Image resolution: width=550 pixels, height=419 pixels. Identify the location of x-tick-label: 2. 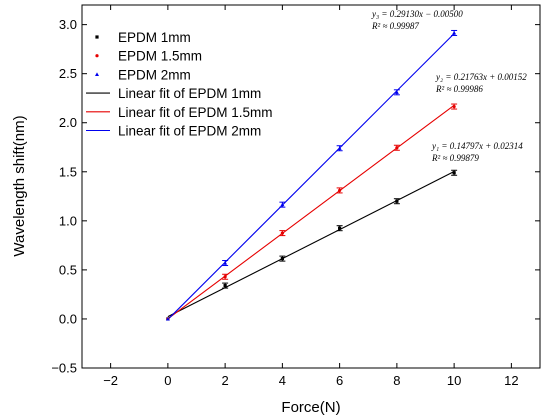
(225, 380).